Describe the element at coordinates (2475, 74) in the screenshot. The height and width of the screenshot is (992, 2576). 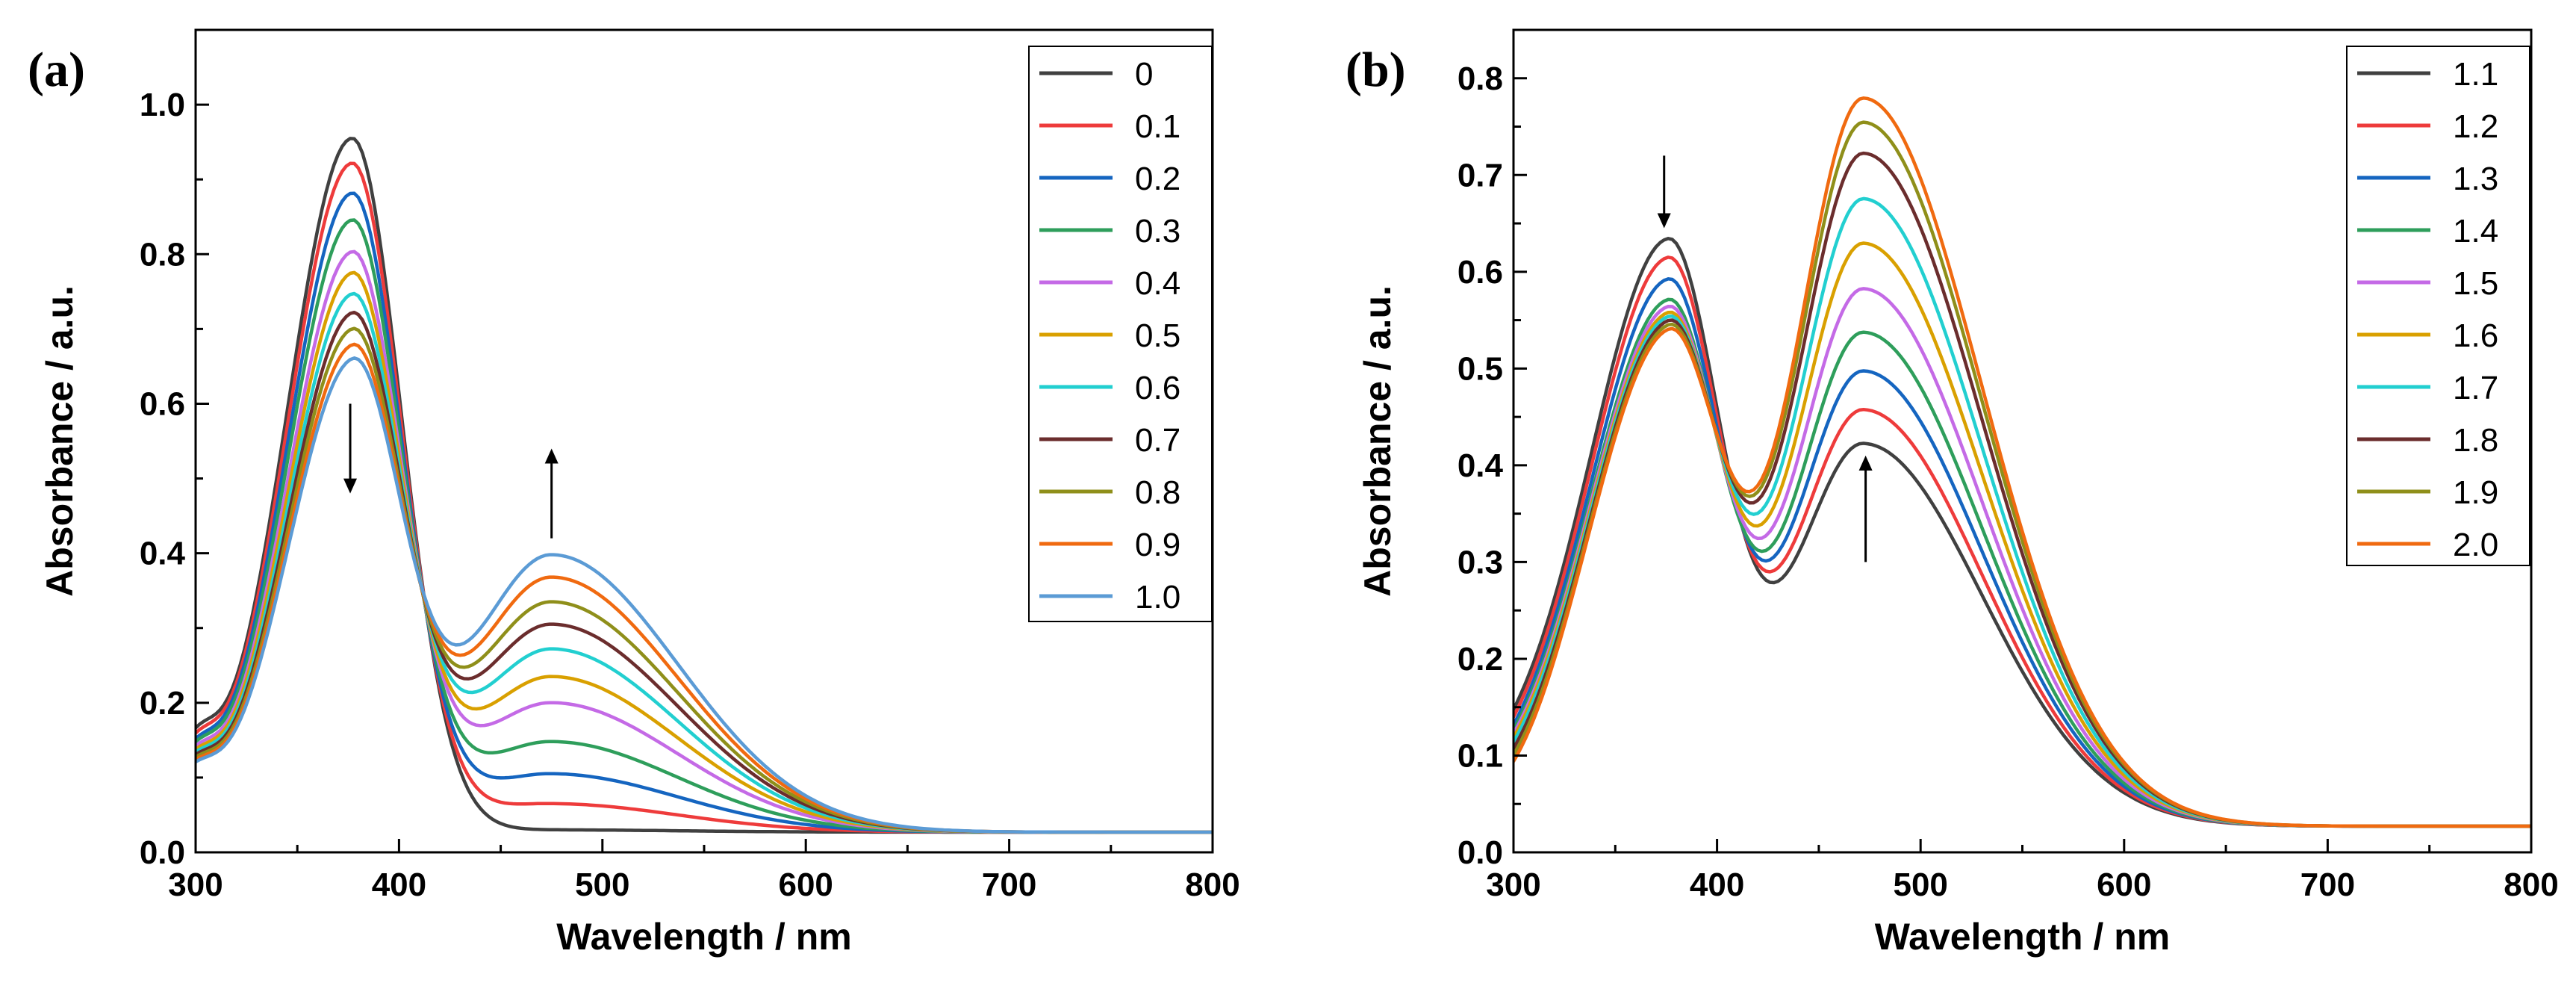
I see `legend-label-1.1: 1.1` at that location.